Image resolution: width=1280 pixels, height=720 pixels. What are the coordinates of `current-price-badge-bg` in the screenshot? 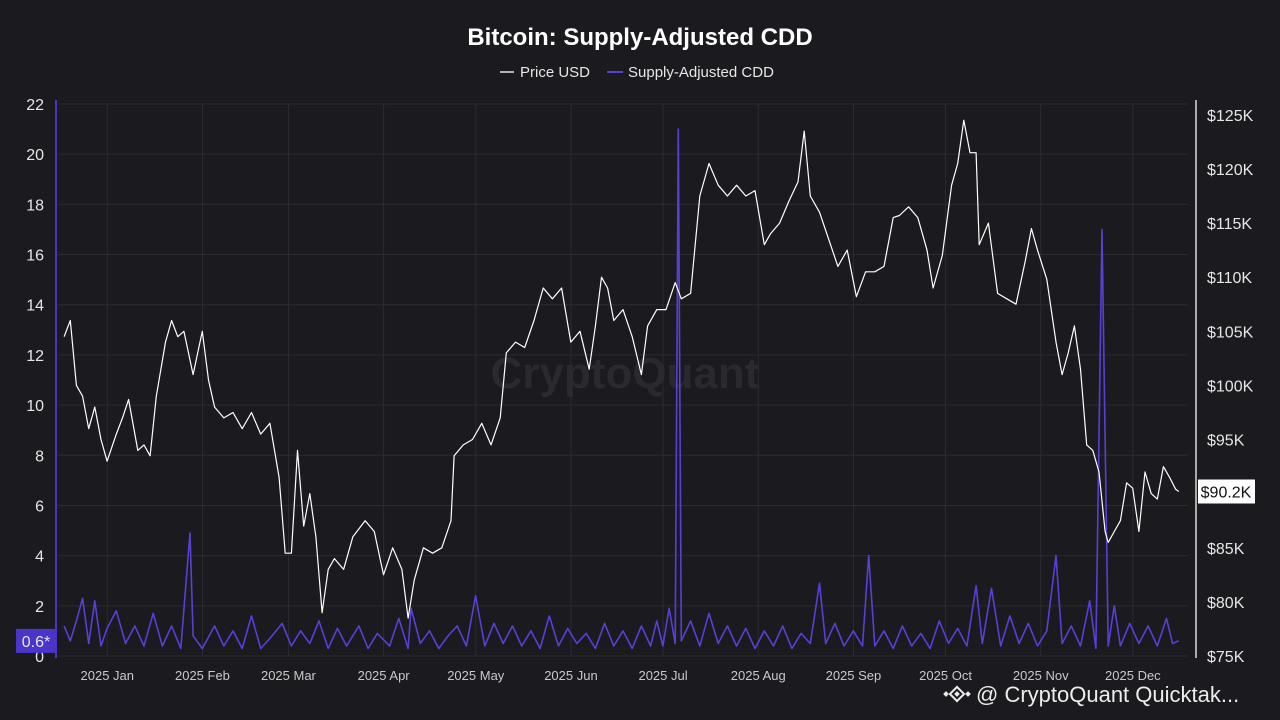 It's located at (1226, 491).